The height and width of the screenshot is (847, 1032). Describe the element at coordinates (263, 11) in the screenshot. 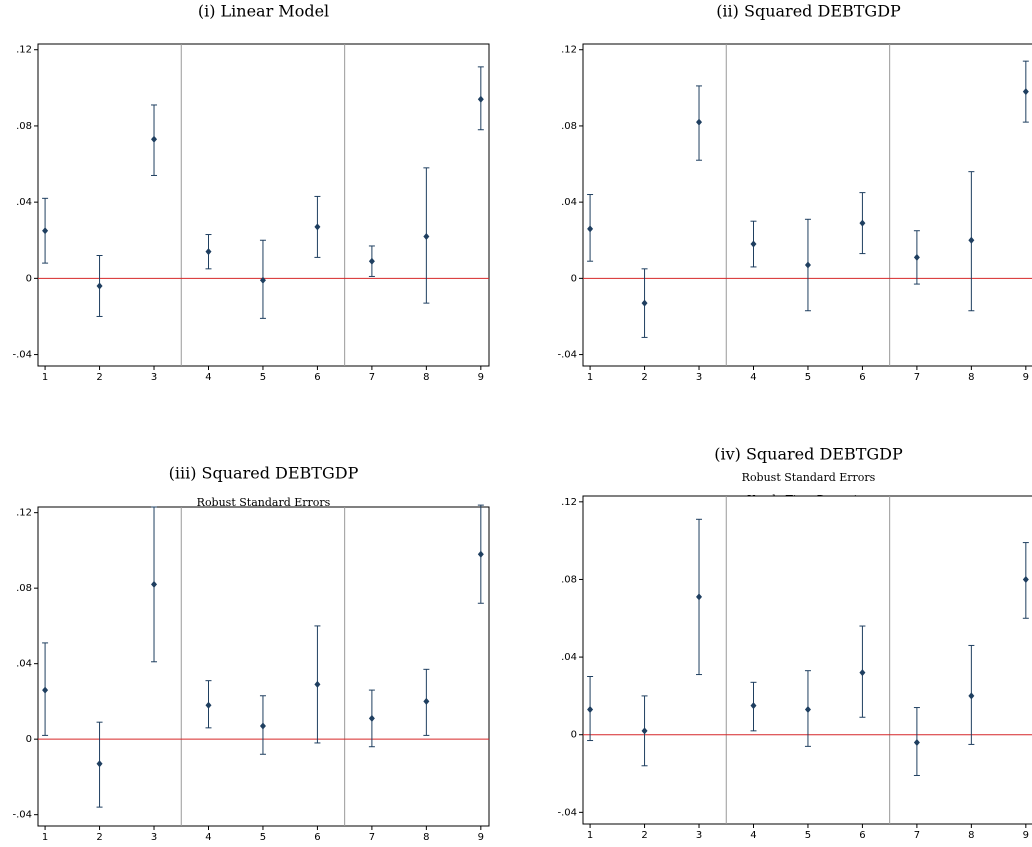

I see `chart-title: (i) Linear Model` at that location.